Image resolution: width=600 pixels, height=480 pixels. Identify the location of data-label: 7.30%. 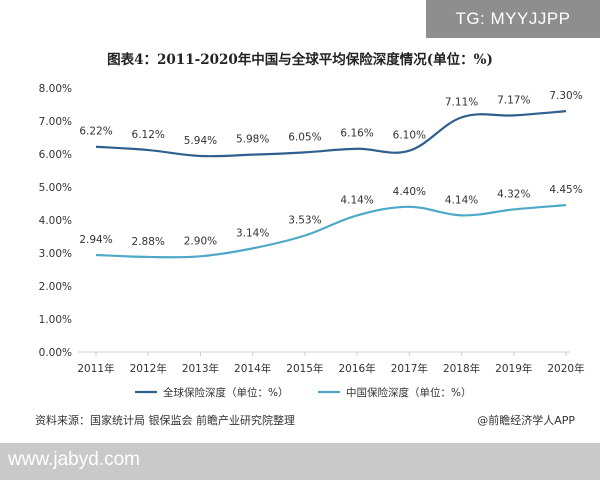
(565, 96).